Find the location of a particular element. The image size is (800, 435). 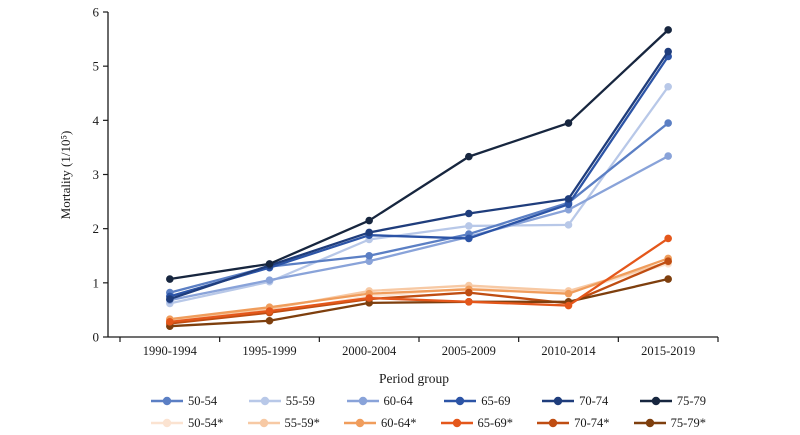

series-line-70-74* is located at coordinates (419, 292).